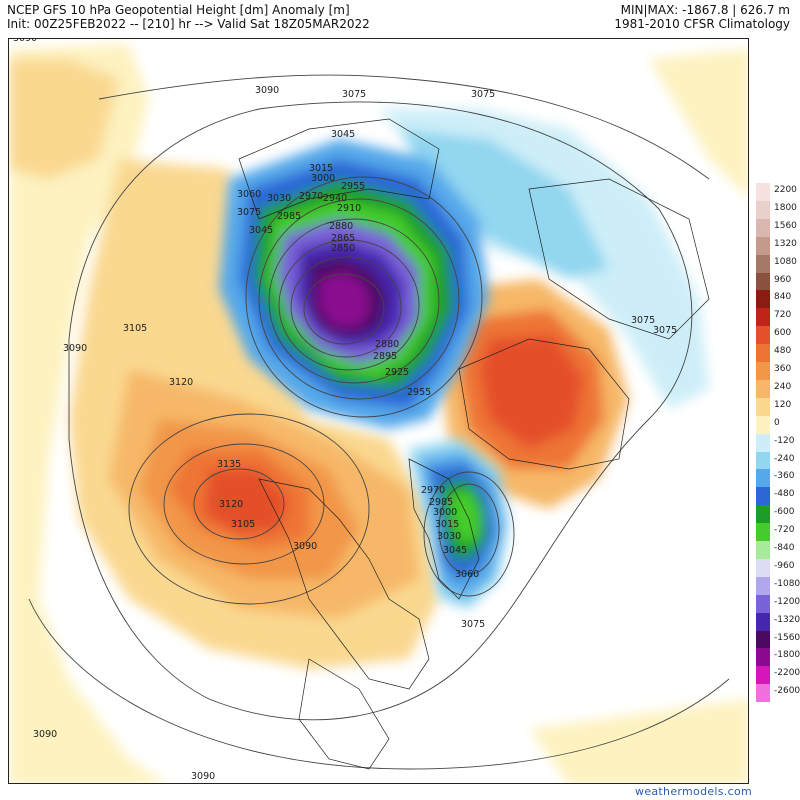 This screenshot has width=800, height=800. I want to click on colorbar-label: 720, so click(783, 315).